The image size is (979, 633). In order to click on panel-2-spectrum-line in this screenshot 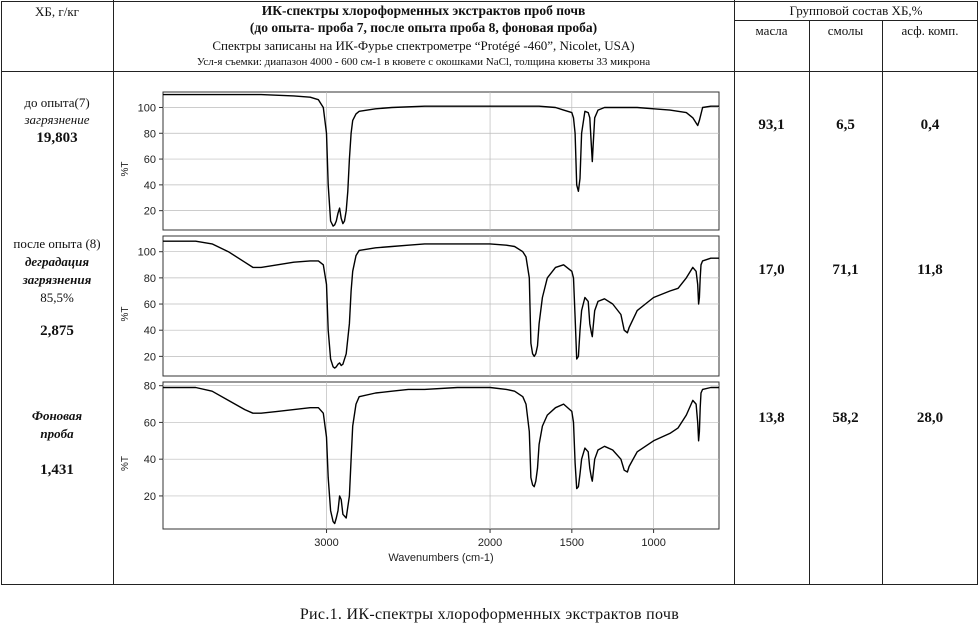, I will do `click(441, 455)`.